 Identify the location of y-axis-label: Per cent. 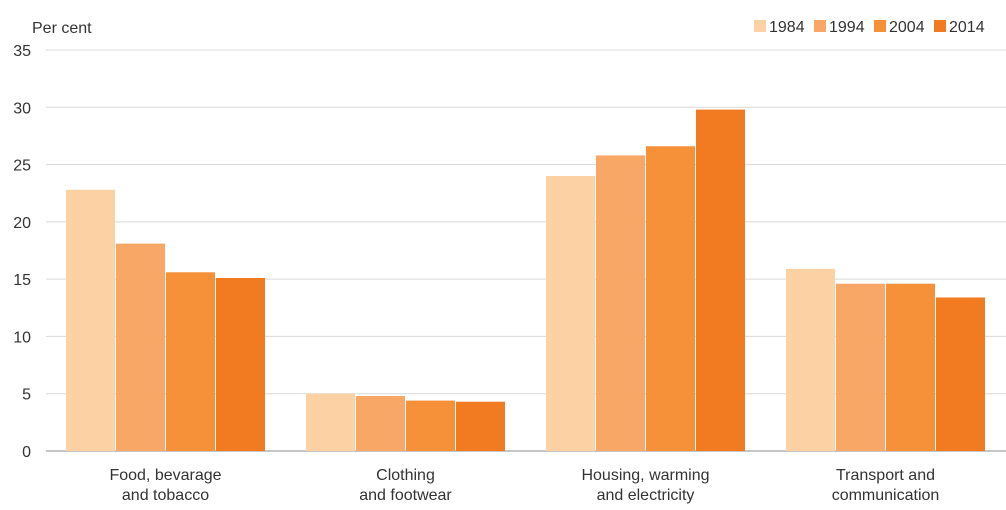
(62, 28).